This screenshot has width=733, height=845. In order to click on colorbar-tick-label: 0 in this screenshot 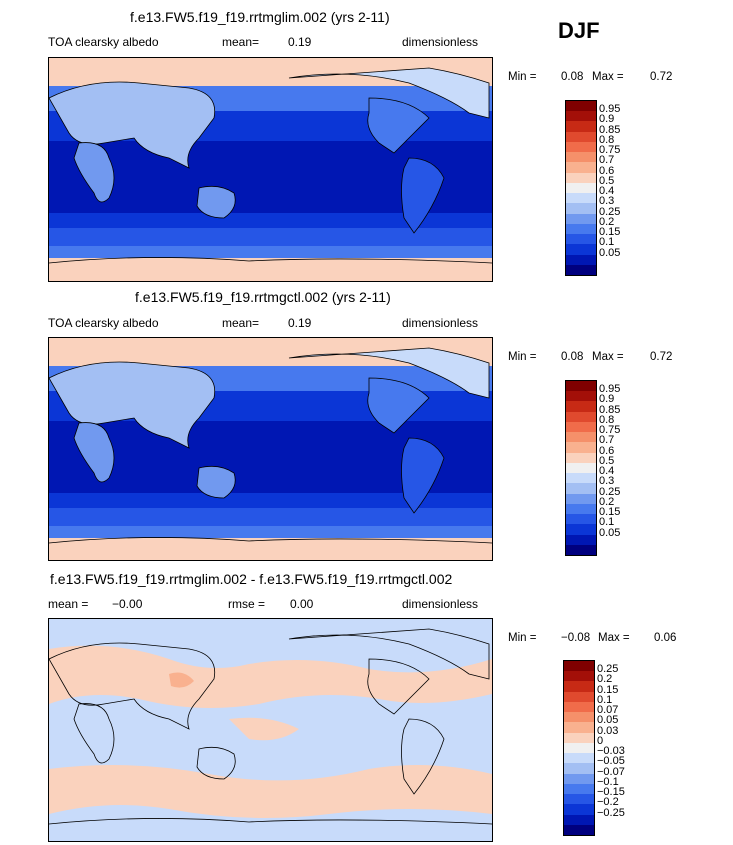, I will do `click(600, 740)`.